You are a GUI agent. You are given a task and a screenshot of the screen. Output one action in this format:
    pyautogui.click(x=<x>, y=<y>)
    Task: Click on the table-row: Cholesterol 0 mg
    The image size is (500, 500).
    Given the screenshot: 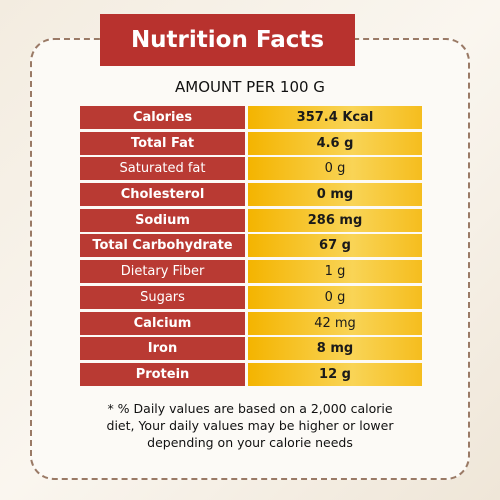 What is the action you would take?
    pyautogui.click(x=251, y=195)
    